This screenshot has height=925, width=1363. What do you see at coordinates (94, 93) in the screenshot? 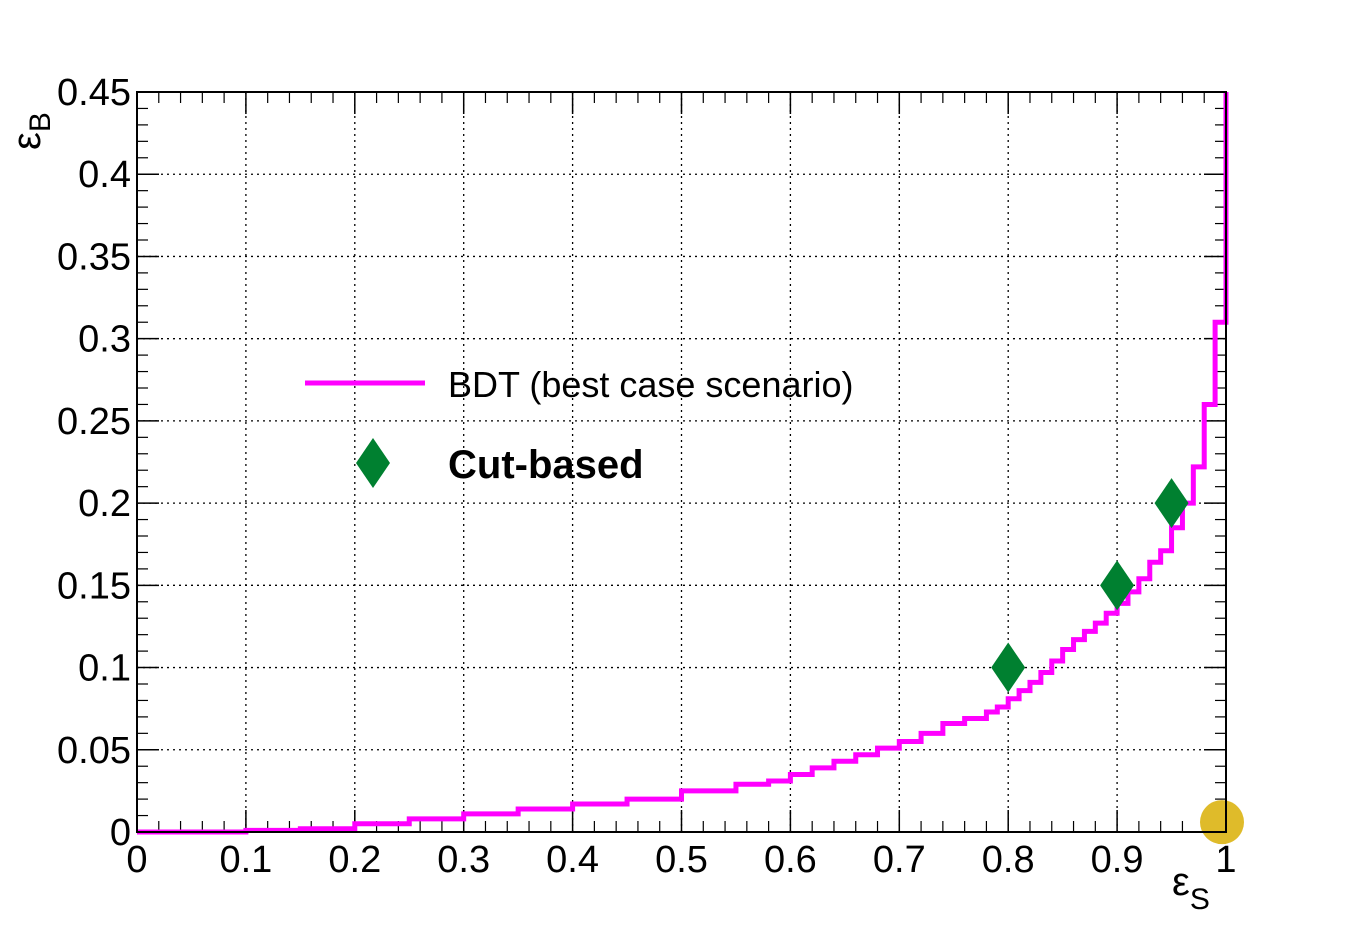
I see `y-tick-label: 0.45` at bounding box center [94, 93].